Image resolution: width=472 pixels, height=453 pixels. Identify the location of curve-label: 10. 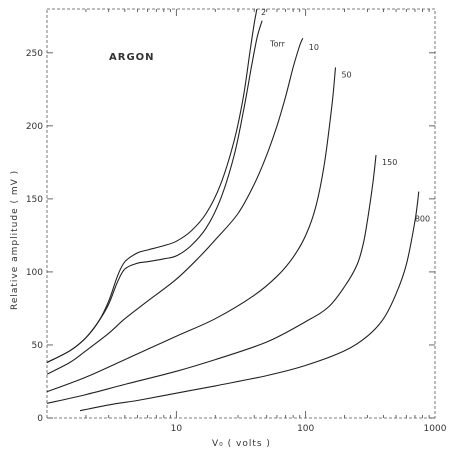
(314, 47).